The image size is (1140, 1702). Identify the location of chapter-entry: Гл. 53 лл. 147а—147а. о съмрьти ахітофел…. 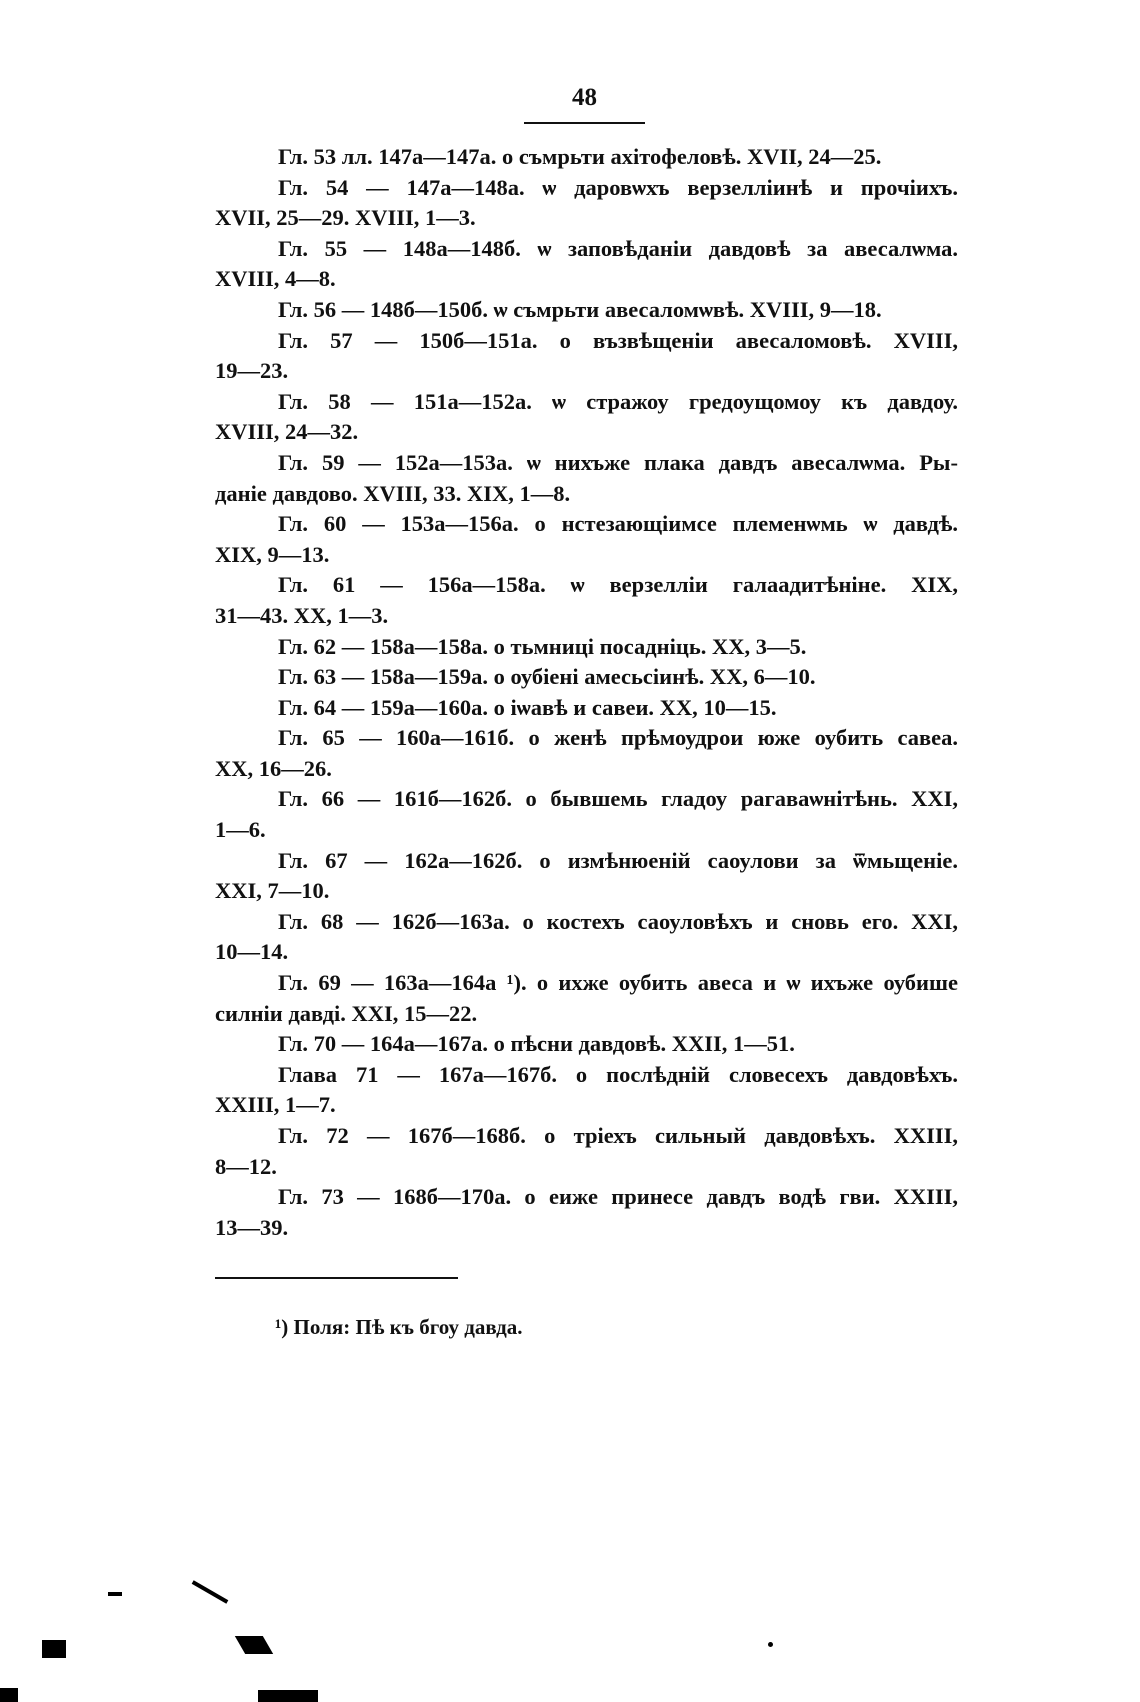
(580, 156).